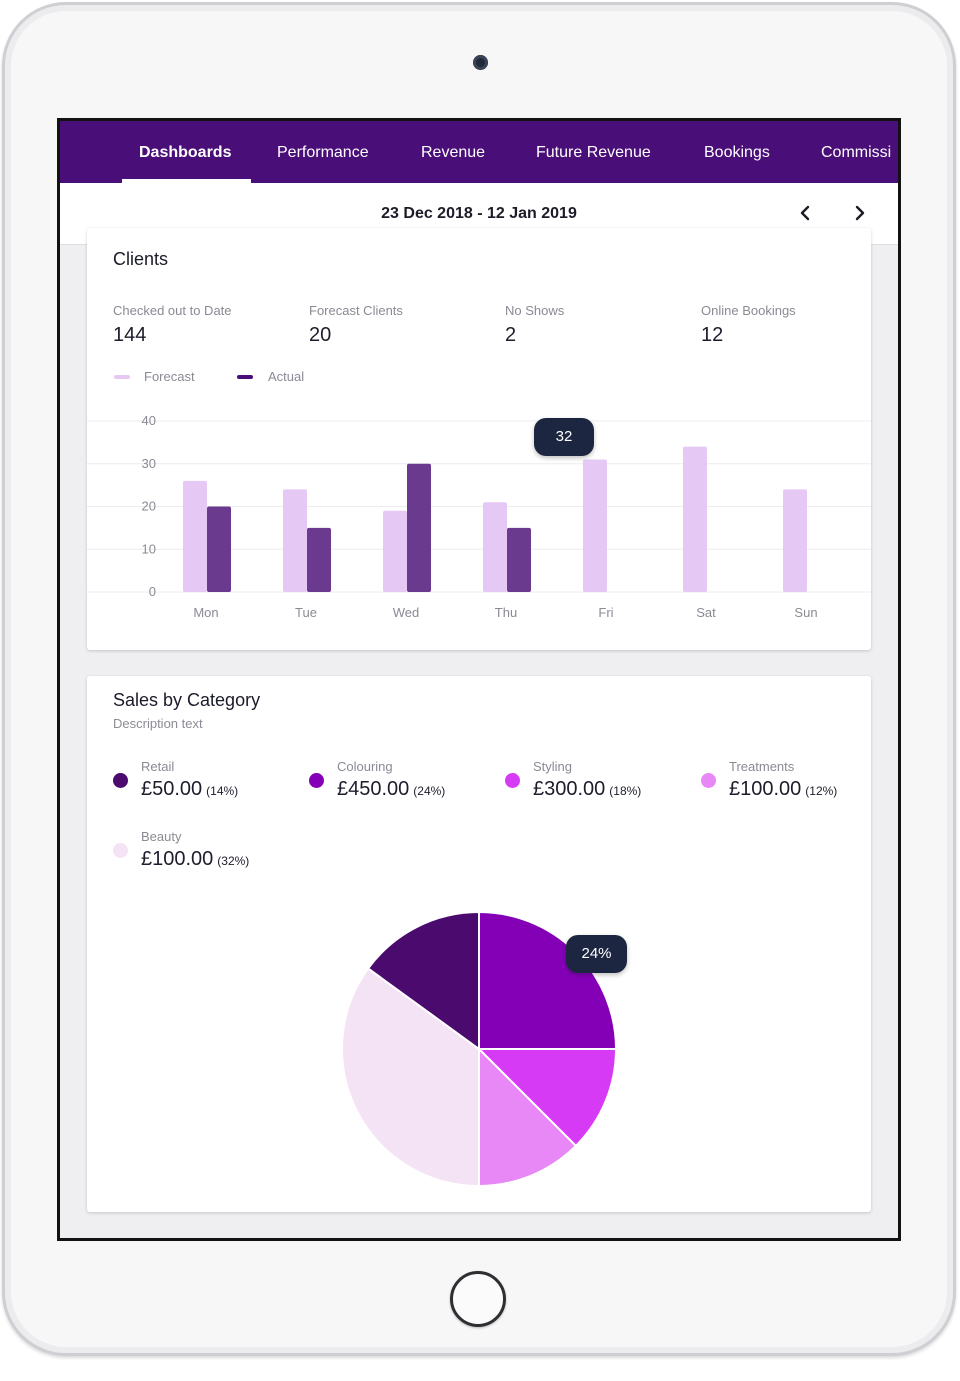  What do you see at coordinates (859, 213) in the screenshot?
I see `chevron-right-icon` at bounding box center [859, 213].